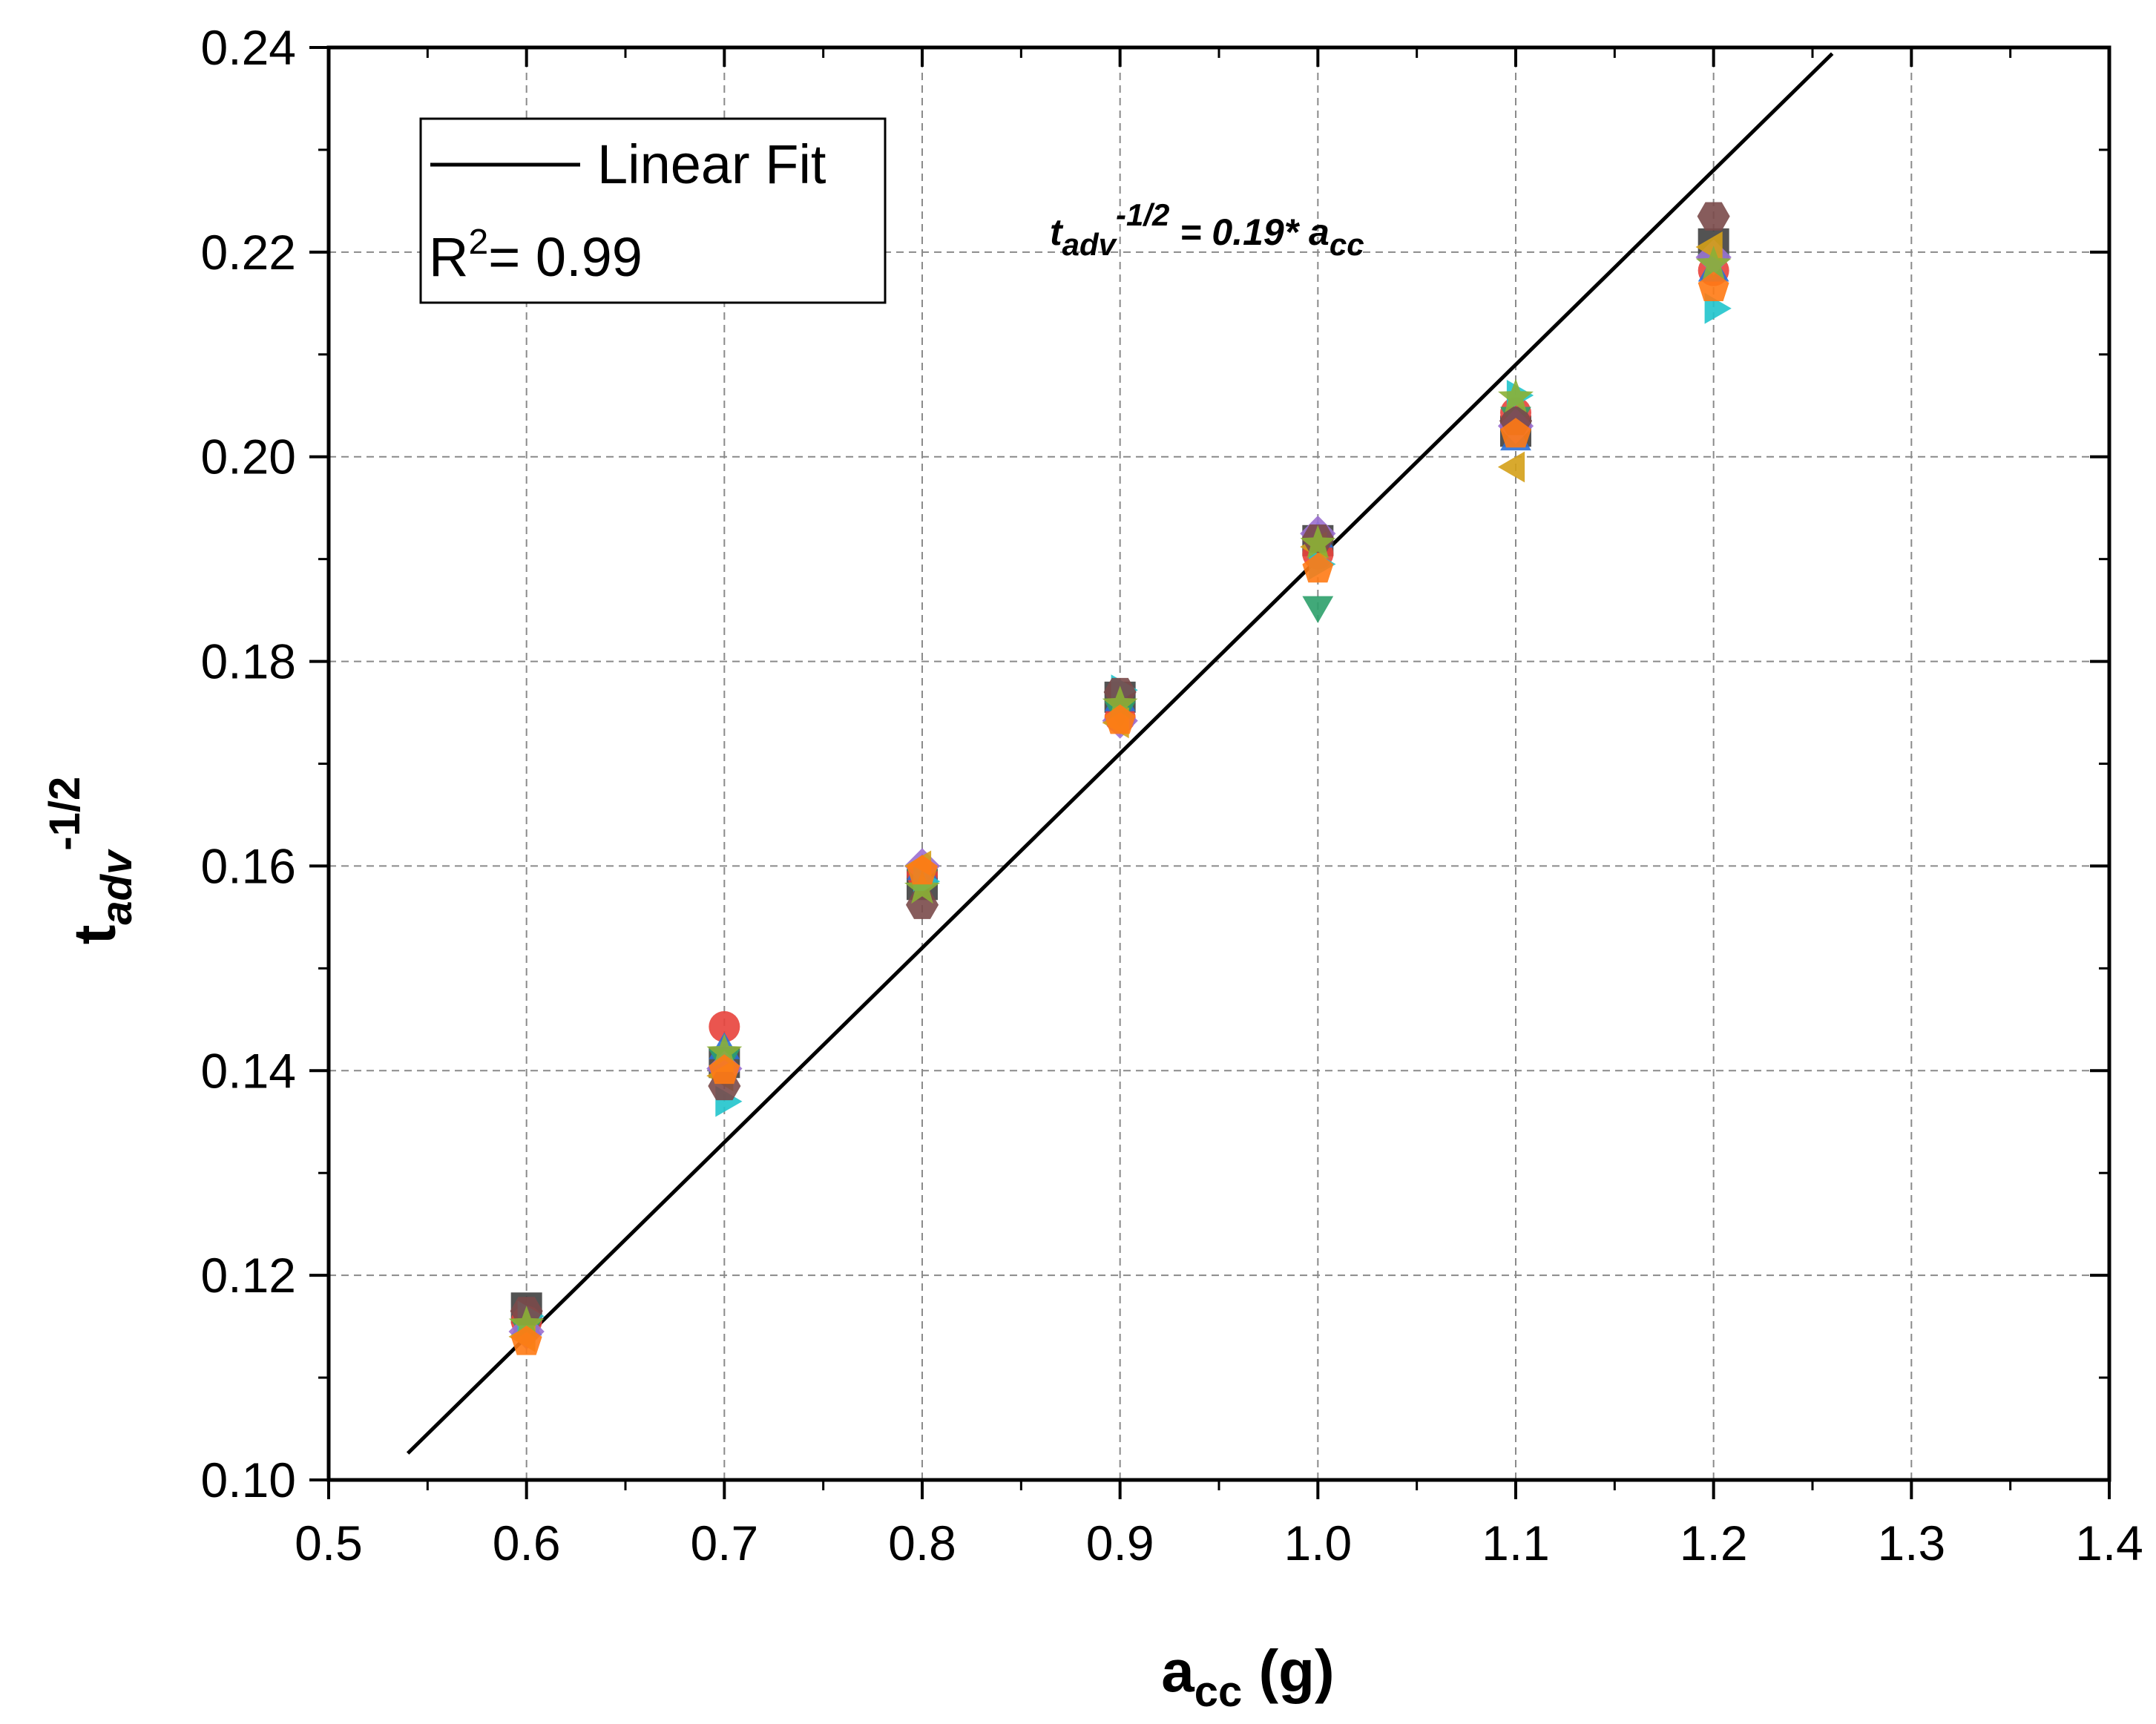 The width and height of the screenshot is (2156, 1724). I want to click on x-tick-label: 1.1, so click(1516, 1543).